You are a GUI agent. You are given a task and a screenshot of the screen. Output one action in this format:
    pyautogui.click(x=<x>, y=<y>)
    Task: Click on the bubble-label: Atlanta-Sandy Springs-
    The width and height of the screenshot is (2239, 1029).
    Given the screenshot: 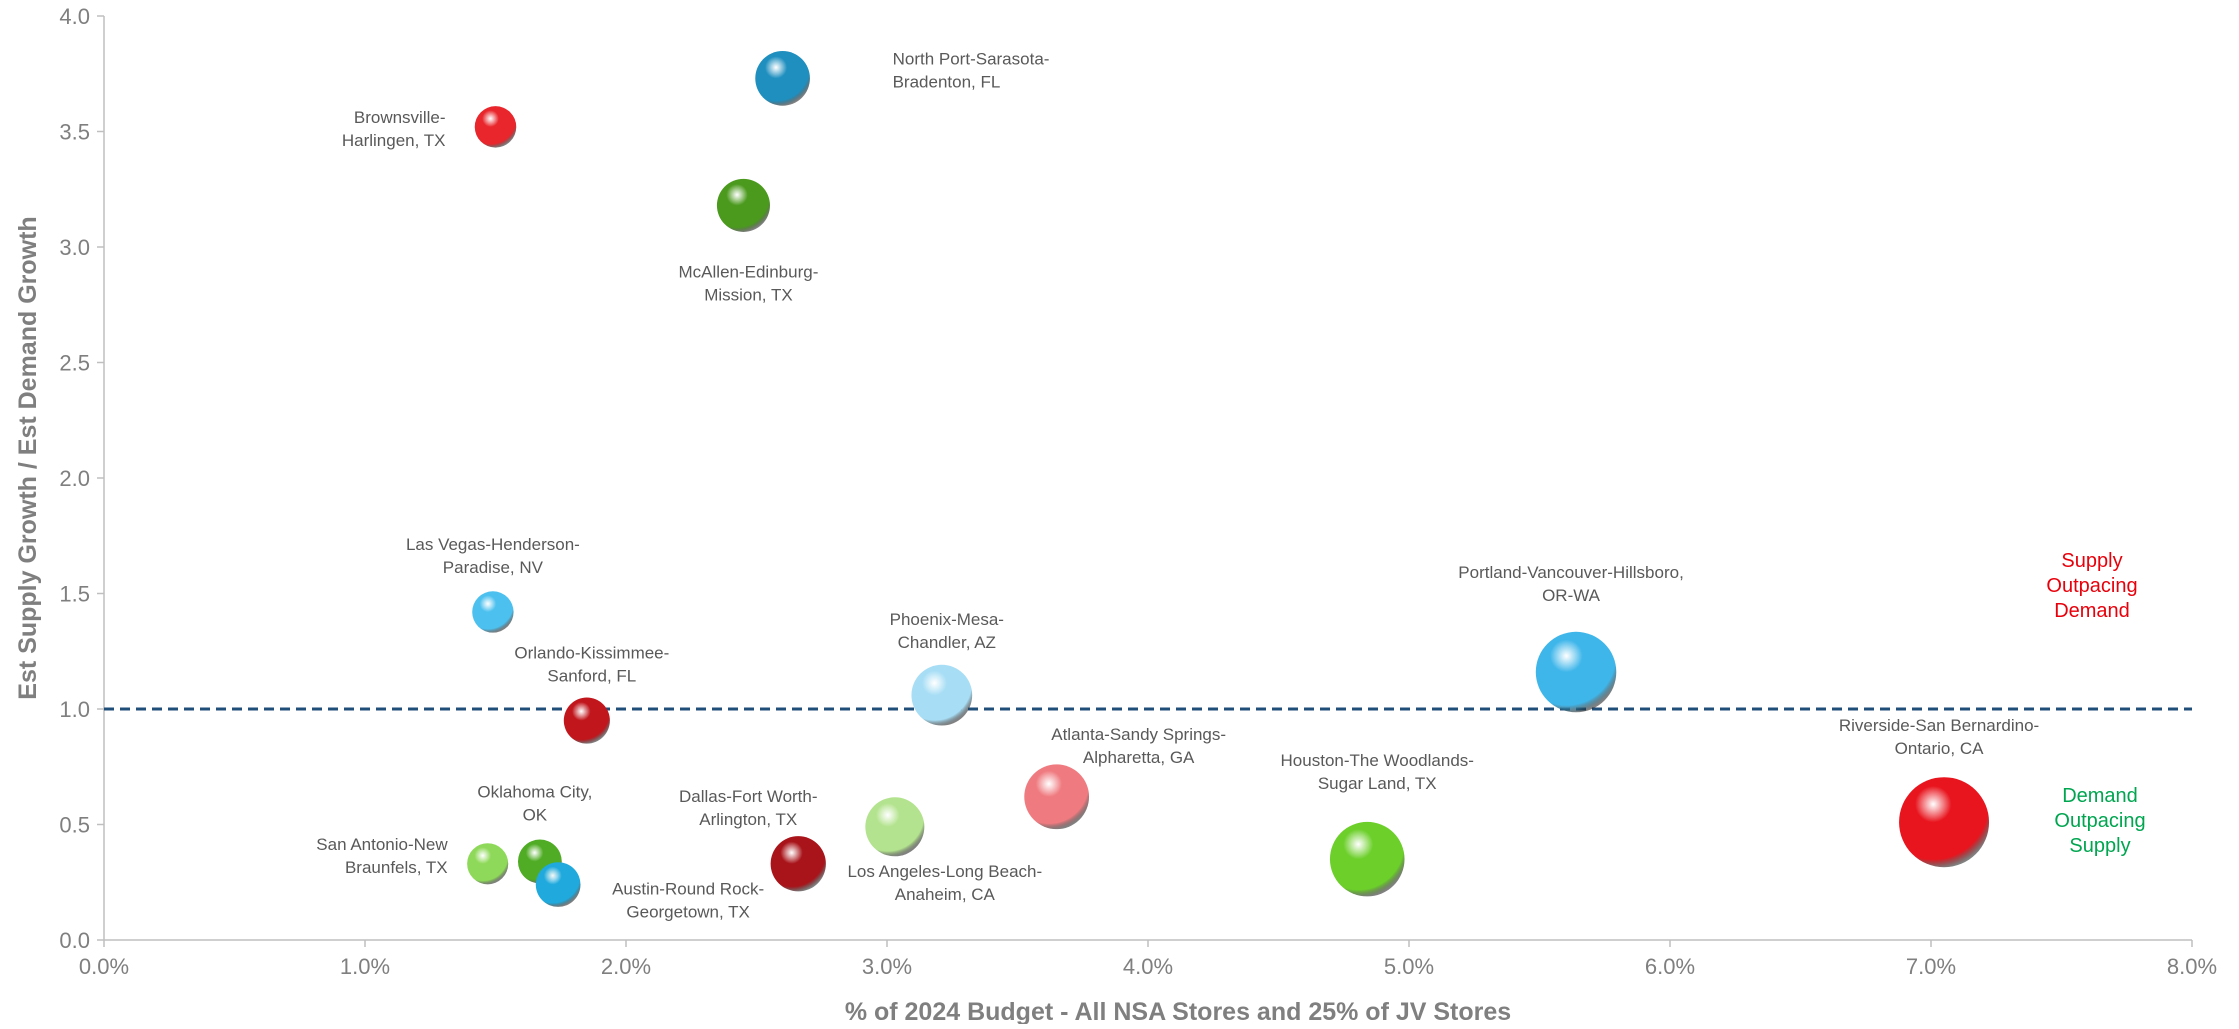 What is the action you would take?
    pyautogui.click(x=1138, y=734)
    